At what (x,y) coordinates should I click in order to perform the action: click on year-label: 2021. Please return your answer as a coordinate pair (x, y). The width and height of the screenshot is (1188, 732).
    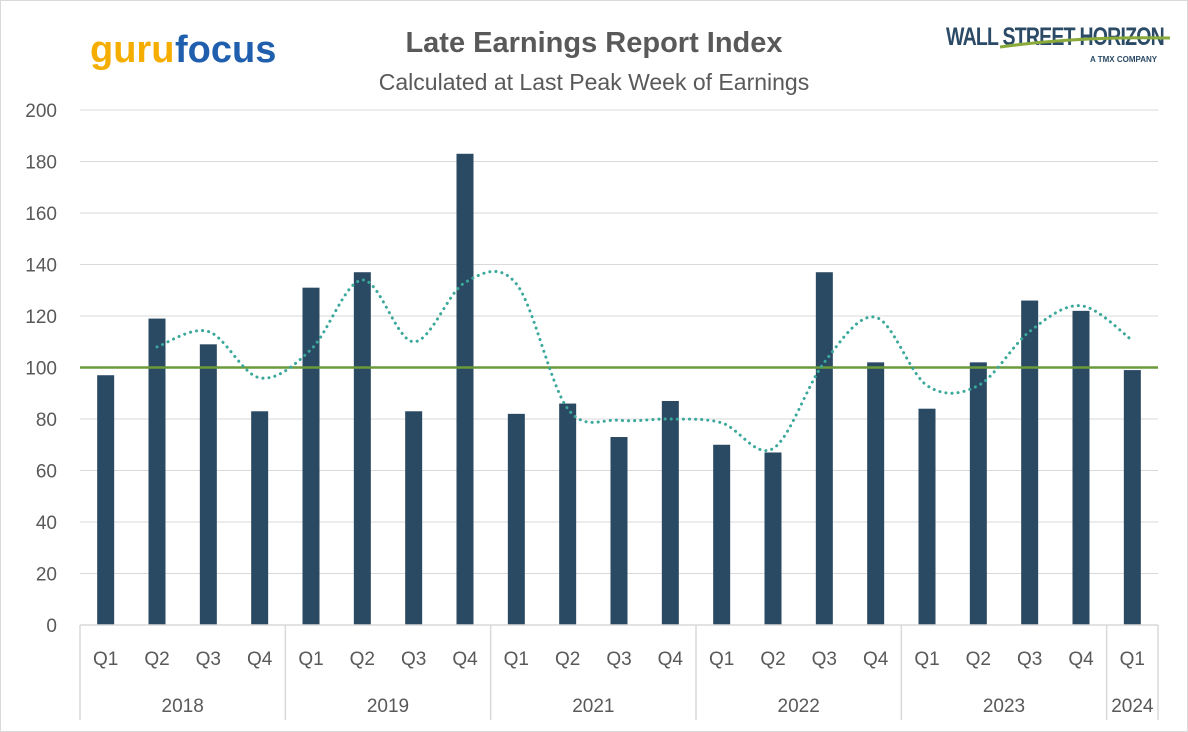
    Looking at the image, I should click on (593, 706).